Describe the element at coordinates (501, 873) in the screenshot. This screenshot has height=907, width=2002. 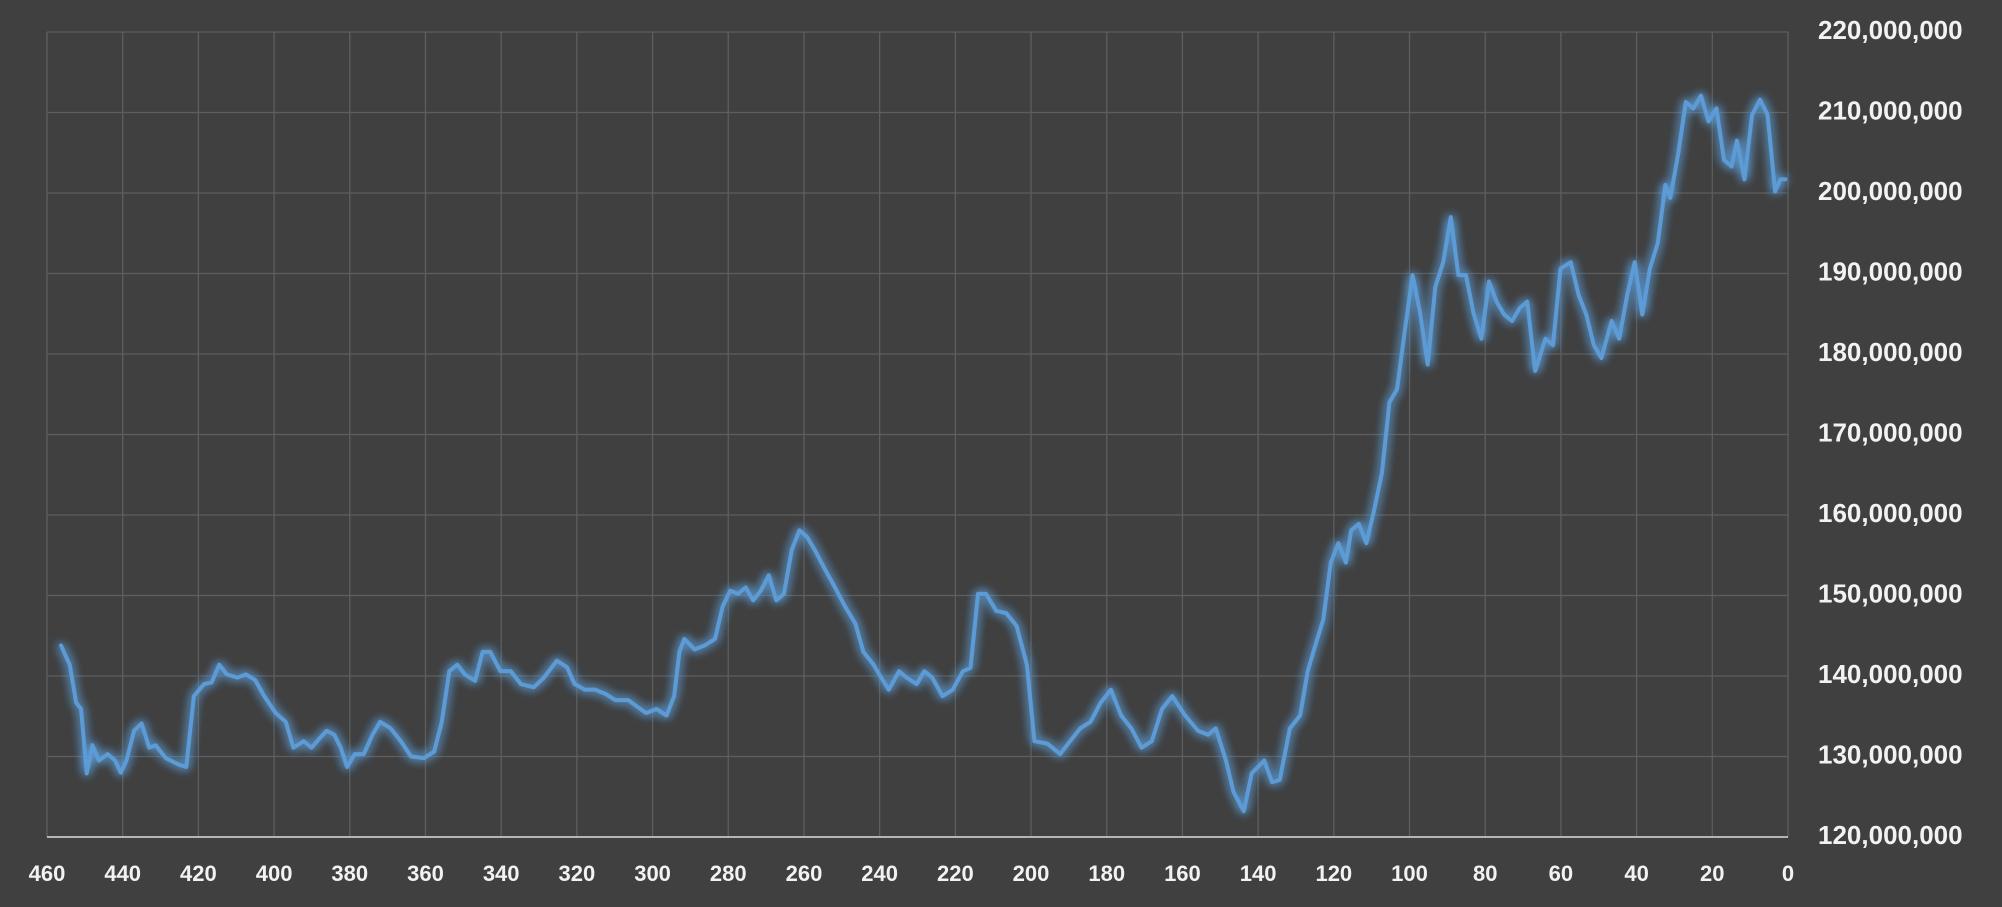
I see `x-tick-label: 340` at that location.